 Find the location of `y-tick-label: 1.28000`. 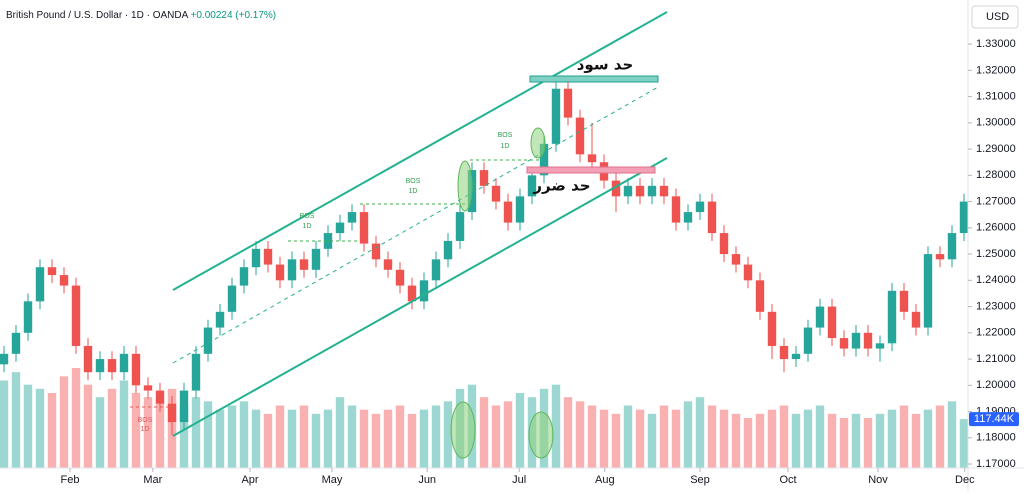

y-tick-label: 1.28000 is located at coordinates (996, 175).